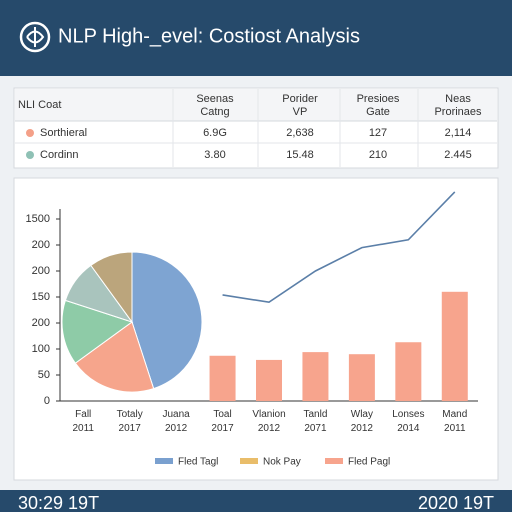 The height and width of the screenshot is (512, 512). What do you see at coordinates (215, 133) in the screenshot?
I see `cell: 6.9G` at bounding box center [215, 133].